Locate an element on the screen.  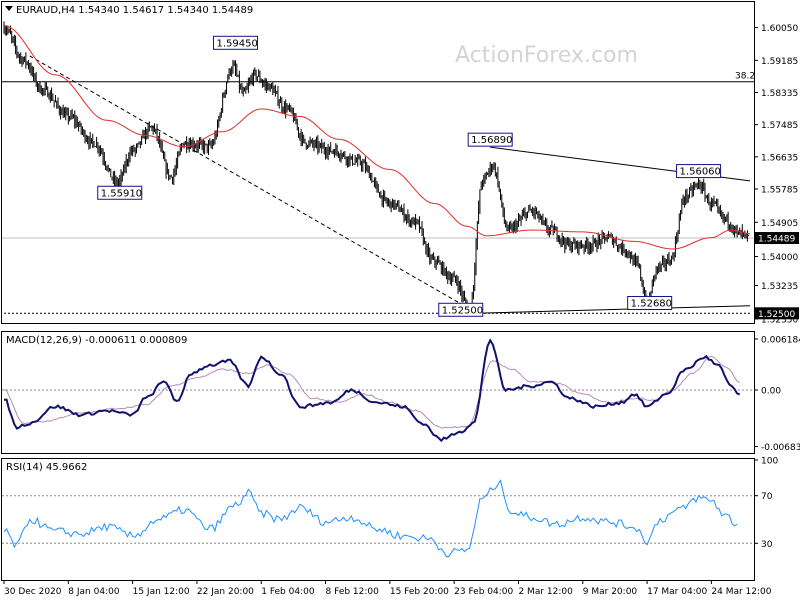
price-annotation: 1.56890 is located at coordinates (490, 139).